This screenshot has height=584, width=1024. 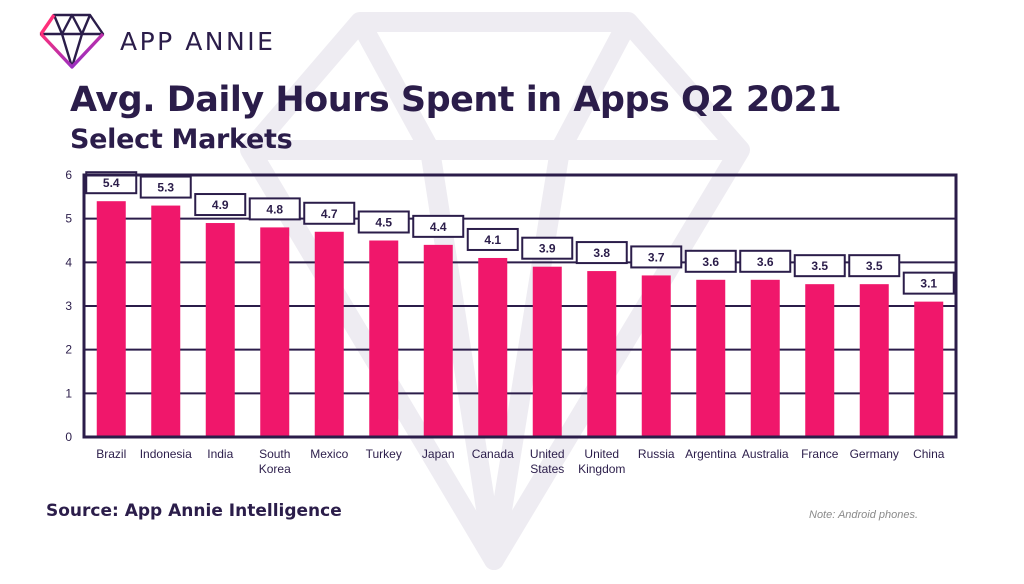 I want to click on x-tick-label: Korea, so click(x=275, y=469).